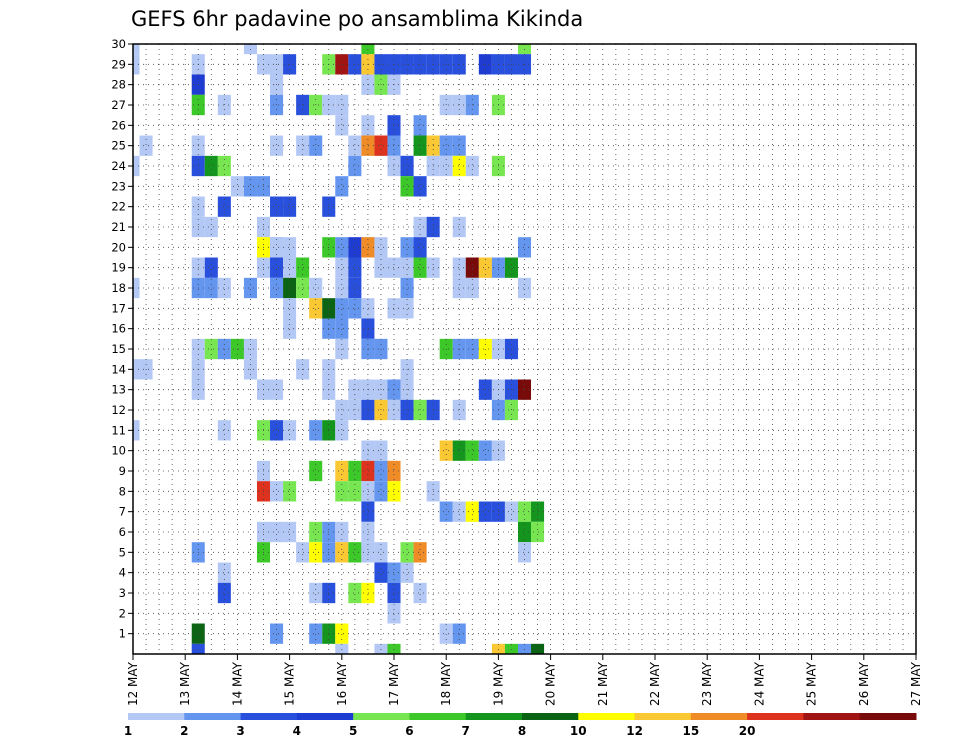  What do you see at coordinates (118, 125) in the screenshot?
I see `y-tick-label: 26` at bounding box center [118, 125].